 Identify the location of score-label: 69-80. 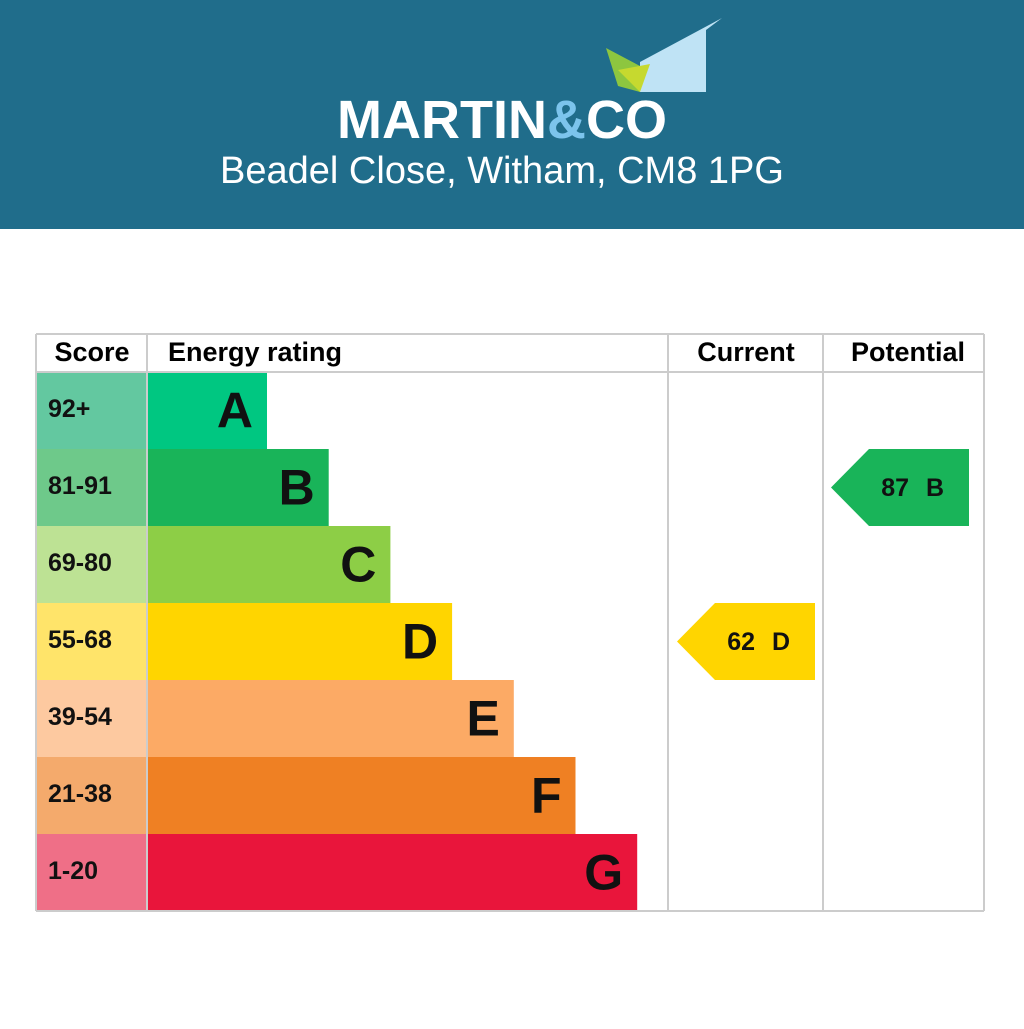
(80, 563).